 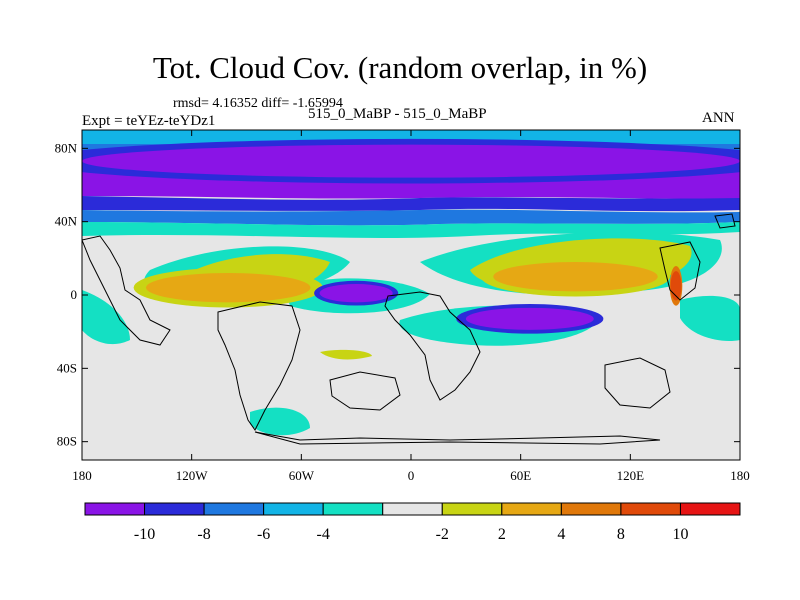 What do you see at coordinates (412, 522) in the screenshot?
I see `colorbar: -10 -8 -6 -4 -2 2 4 8 10` at bounding box center [412, 522].